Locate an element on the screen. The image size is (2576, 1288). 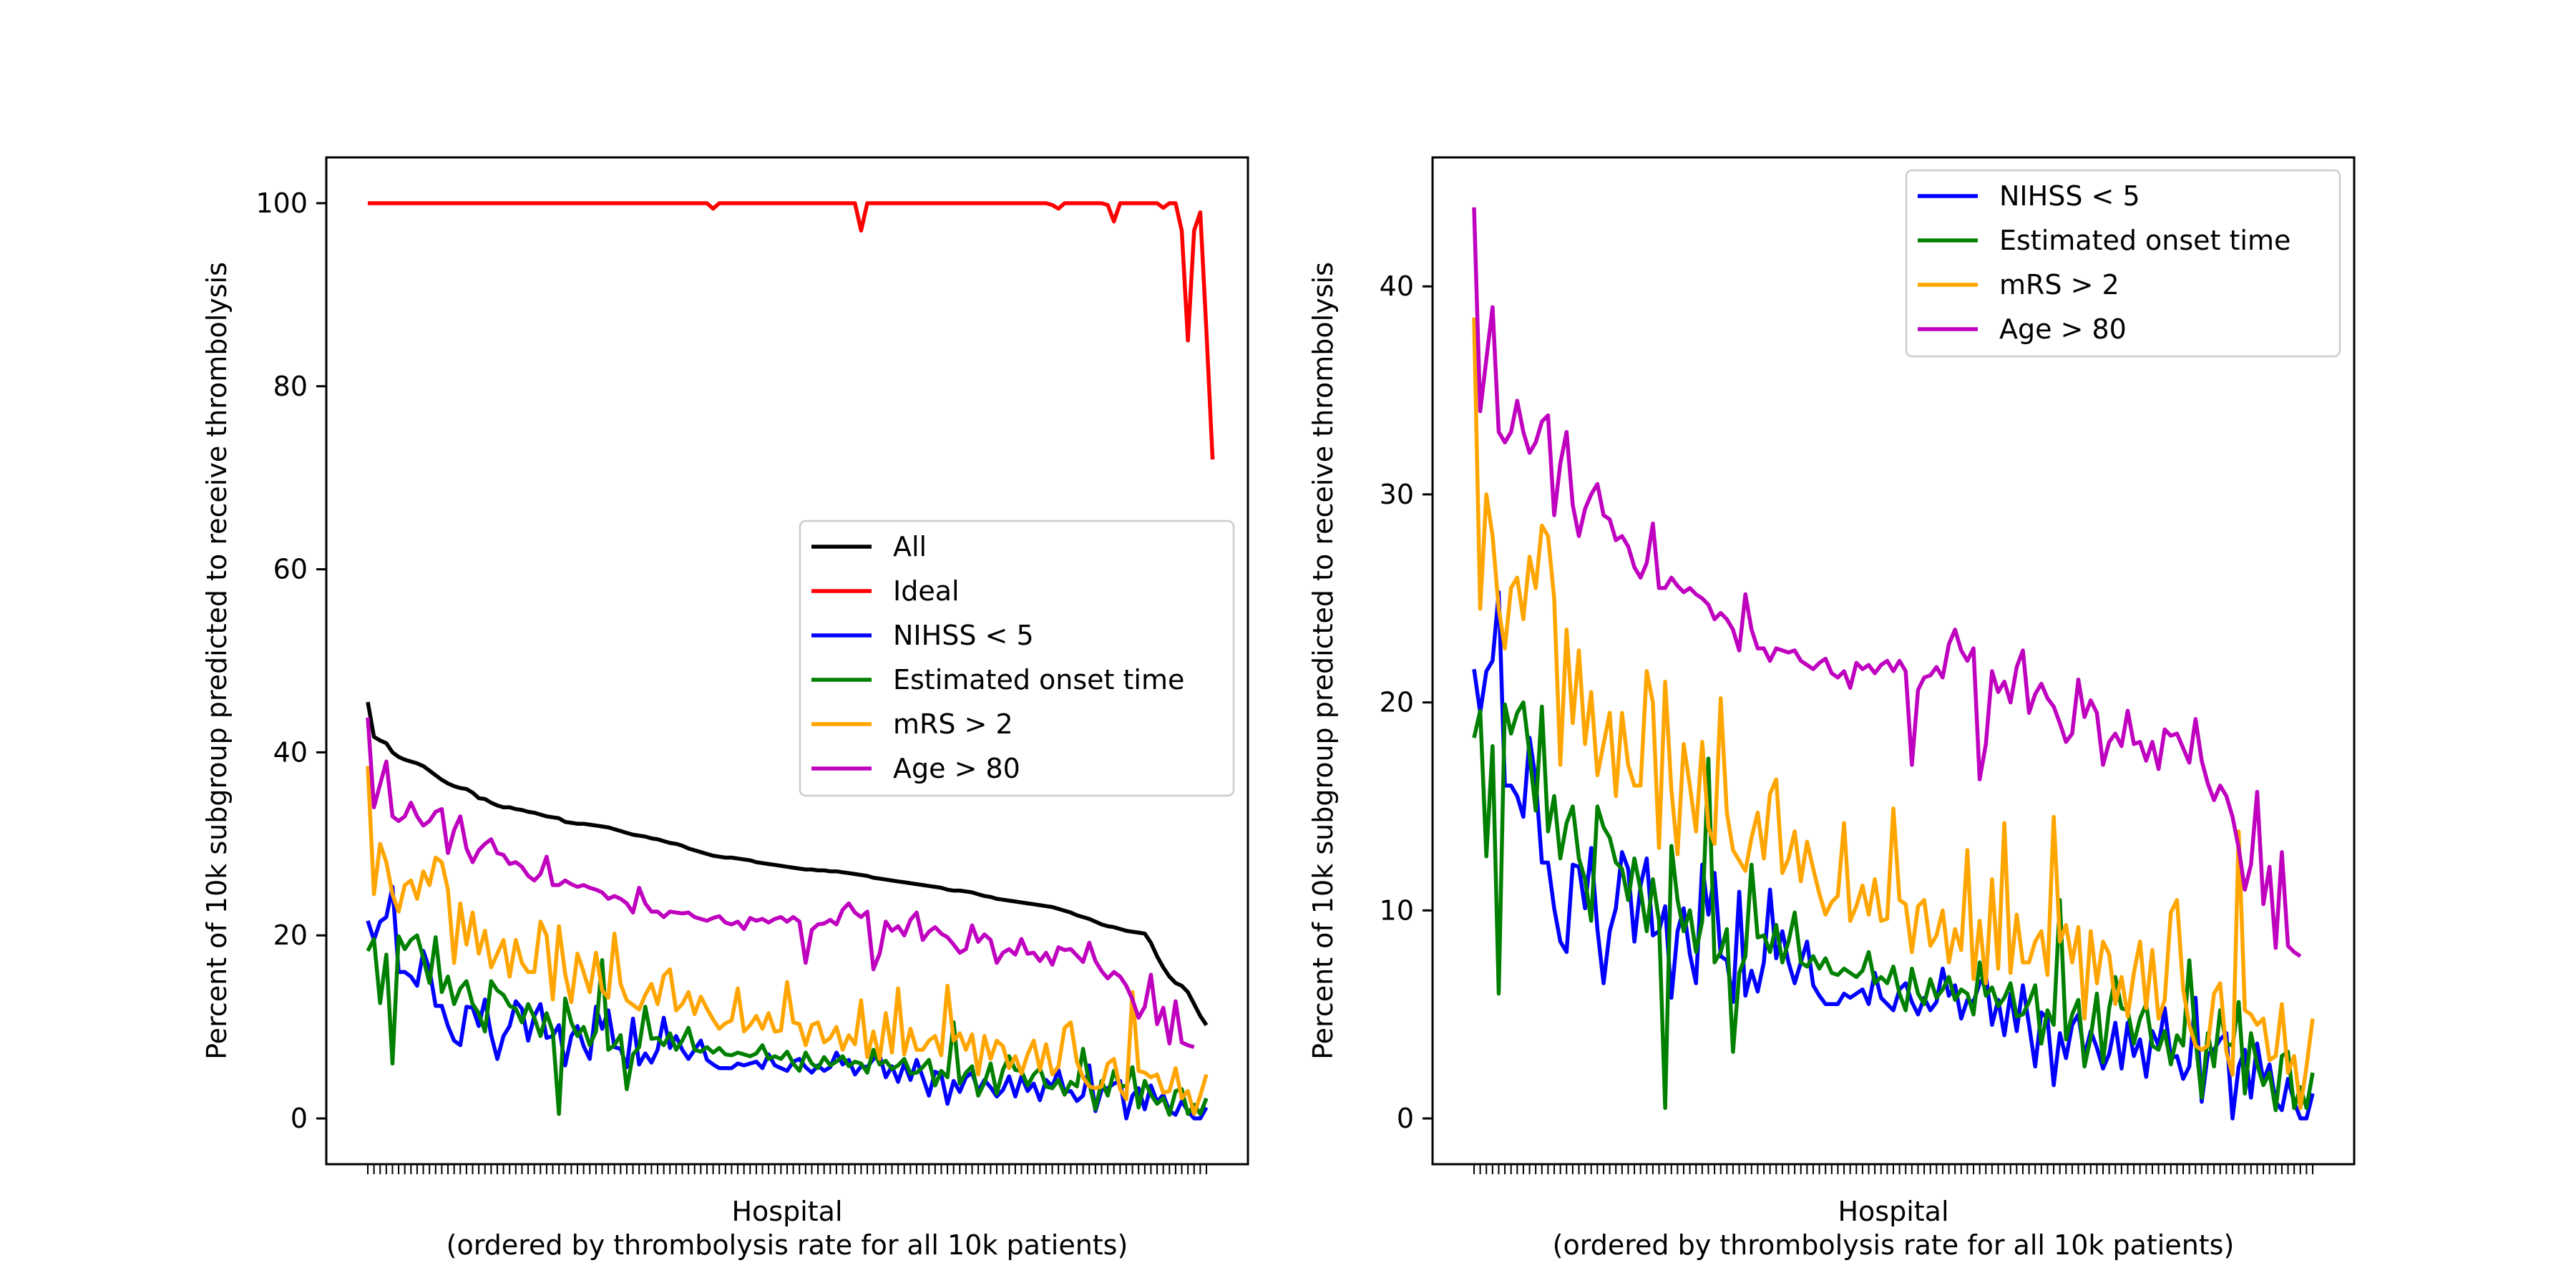
y-tick-label: 60 is located at coordinates (290, 569).